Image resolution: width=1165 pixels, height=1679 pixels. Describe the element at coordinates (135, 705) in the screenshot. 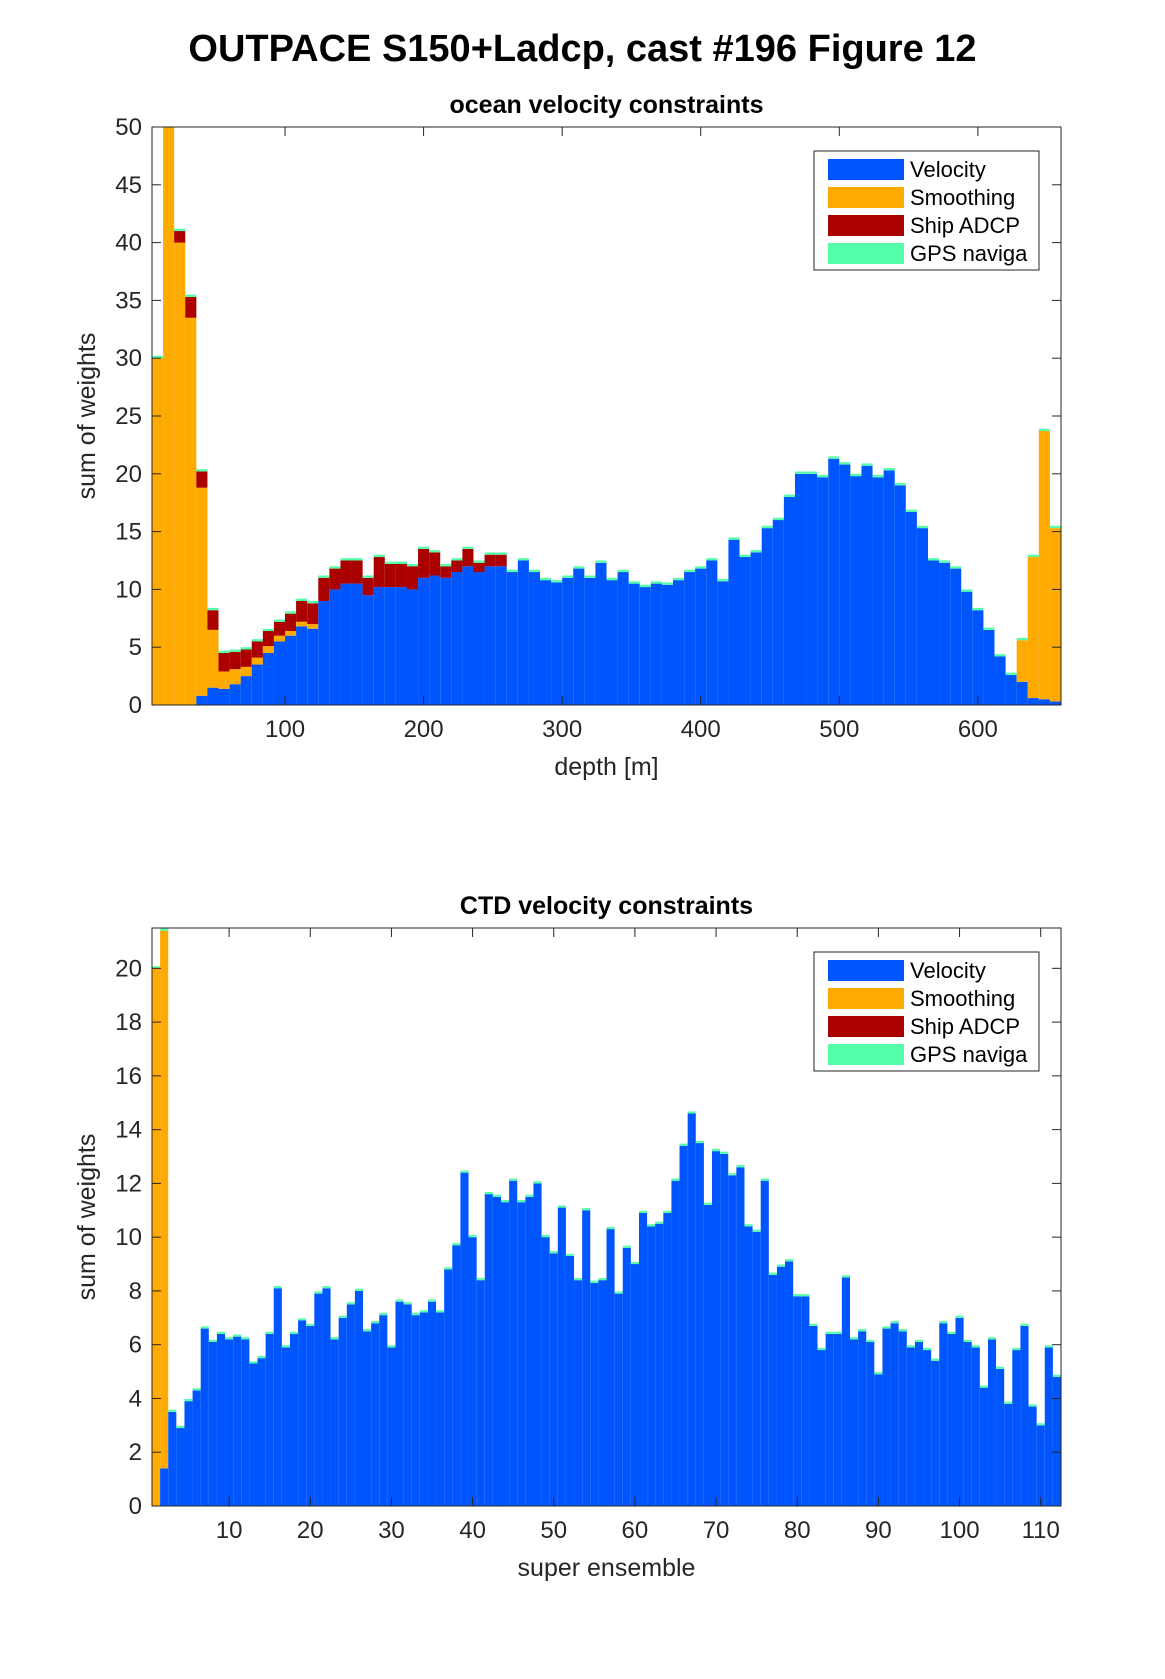

I see `y-tick-label: 0` at that location.